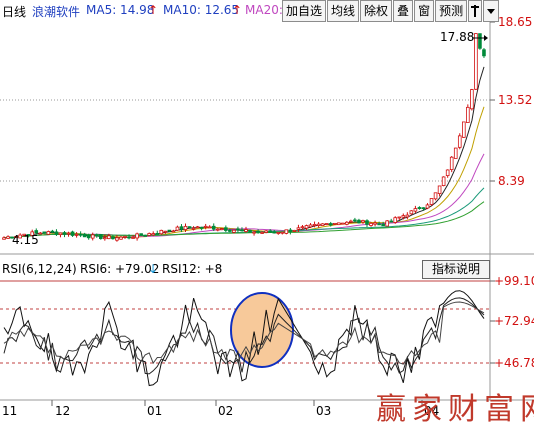  Describe the element at coordinates (155, 411) in the screenshot. I see `x-label-01: 01` at that location.